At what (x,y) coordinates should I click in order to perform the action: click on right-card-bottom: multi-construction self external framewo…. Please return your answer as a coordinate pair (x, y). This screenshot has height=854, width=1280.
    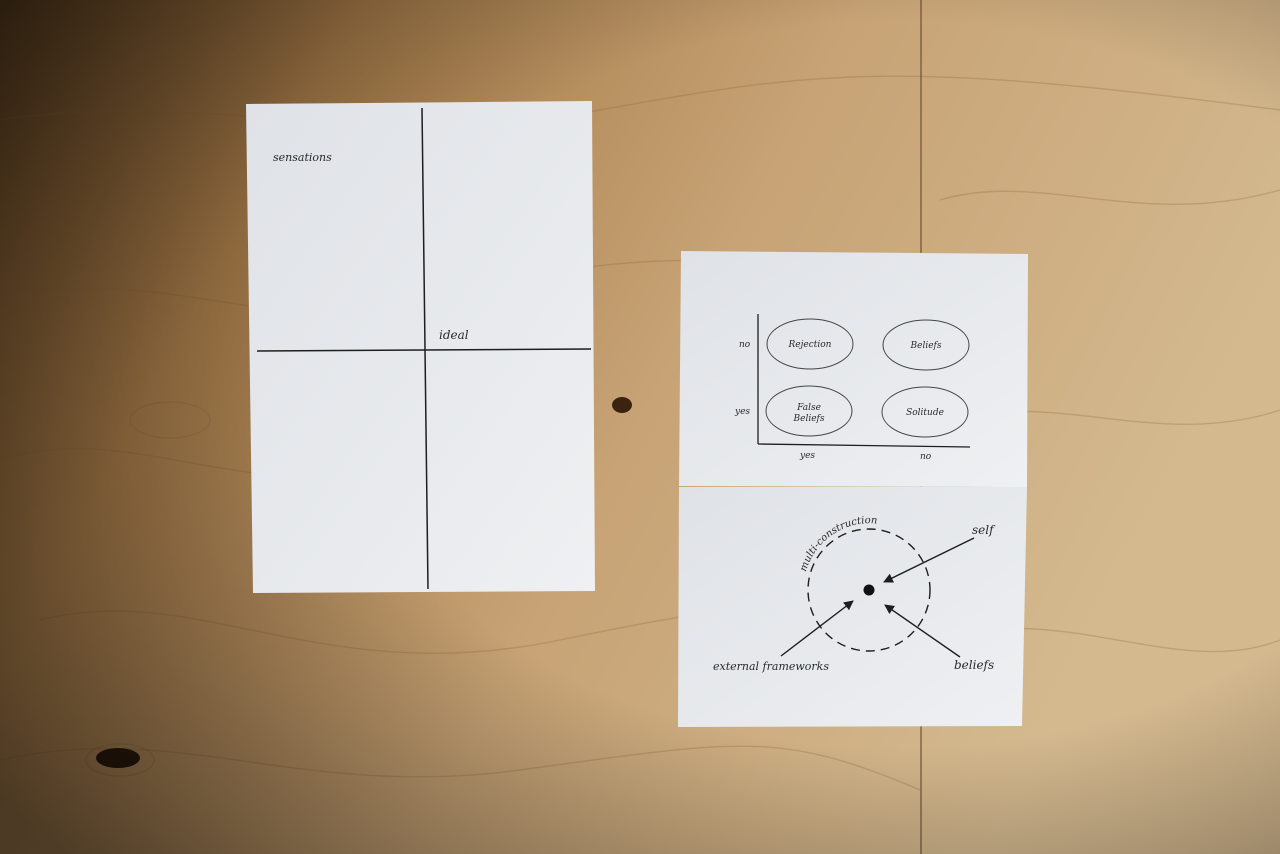
    Looking at the image, I should click on (852, 607).